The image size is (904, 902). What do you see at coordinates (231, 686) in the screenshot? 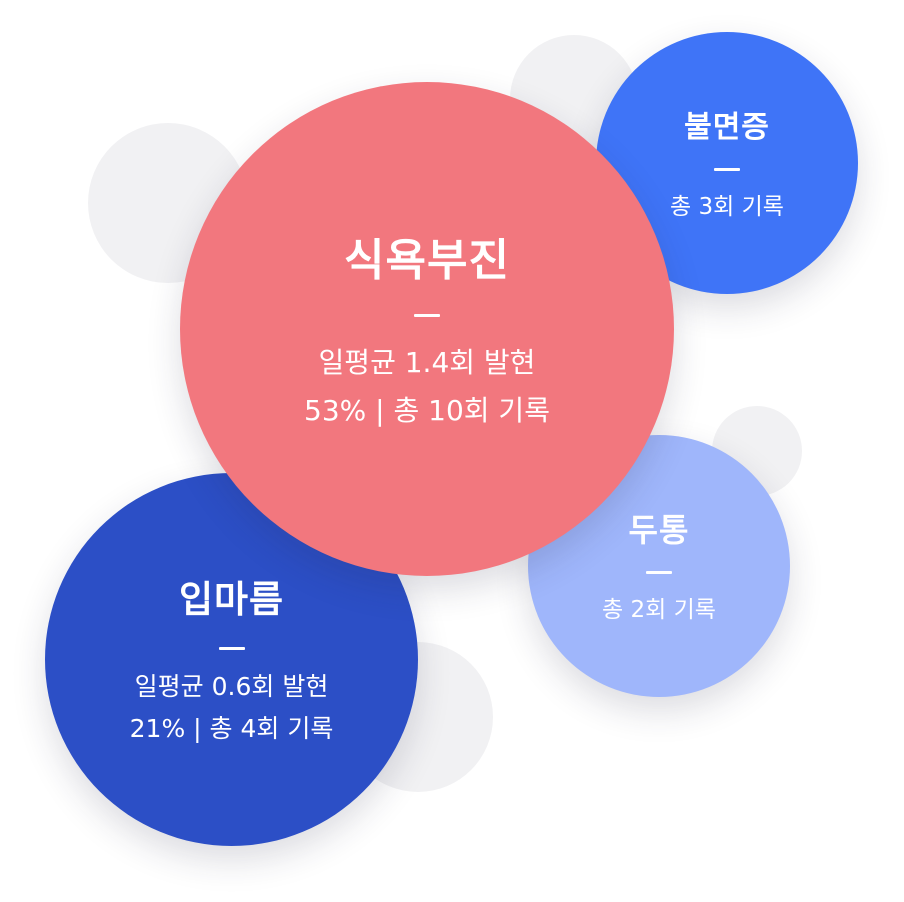
I see `bubble-daily-average: 일평균 0.6회 발현` at bounding box center [231, 686].